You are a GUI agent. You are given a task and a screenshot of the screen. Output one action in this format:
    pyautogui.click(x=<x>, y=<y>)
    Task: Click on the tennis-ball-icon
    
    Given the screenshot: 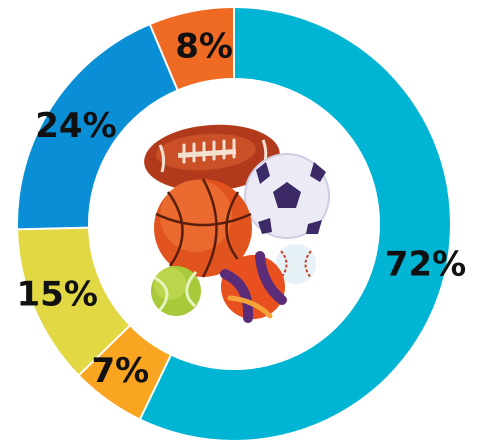 What is the action you would take?
    pyautogui.click(x=176, y=291)
    